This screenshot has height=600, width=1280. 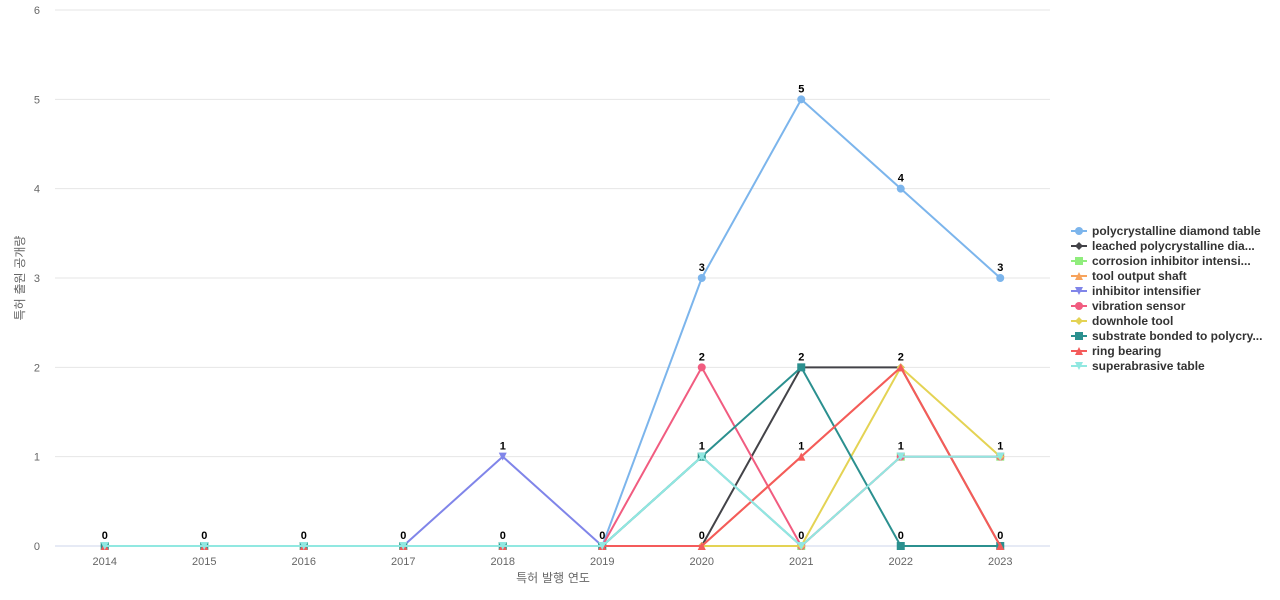 What do you see at coordinates (1139, 306) in the screenshot?
I see `legend-label: vibration sensor` at bounding box center [1139, 306].